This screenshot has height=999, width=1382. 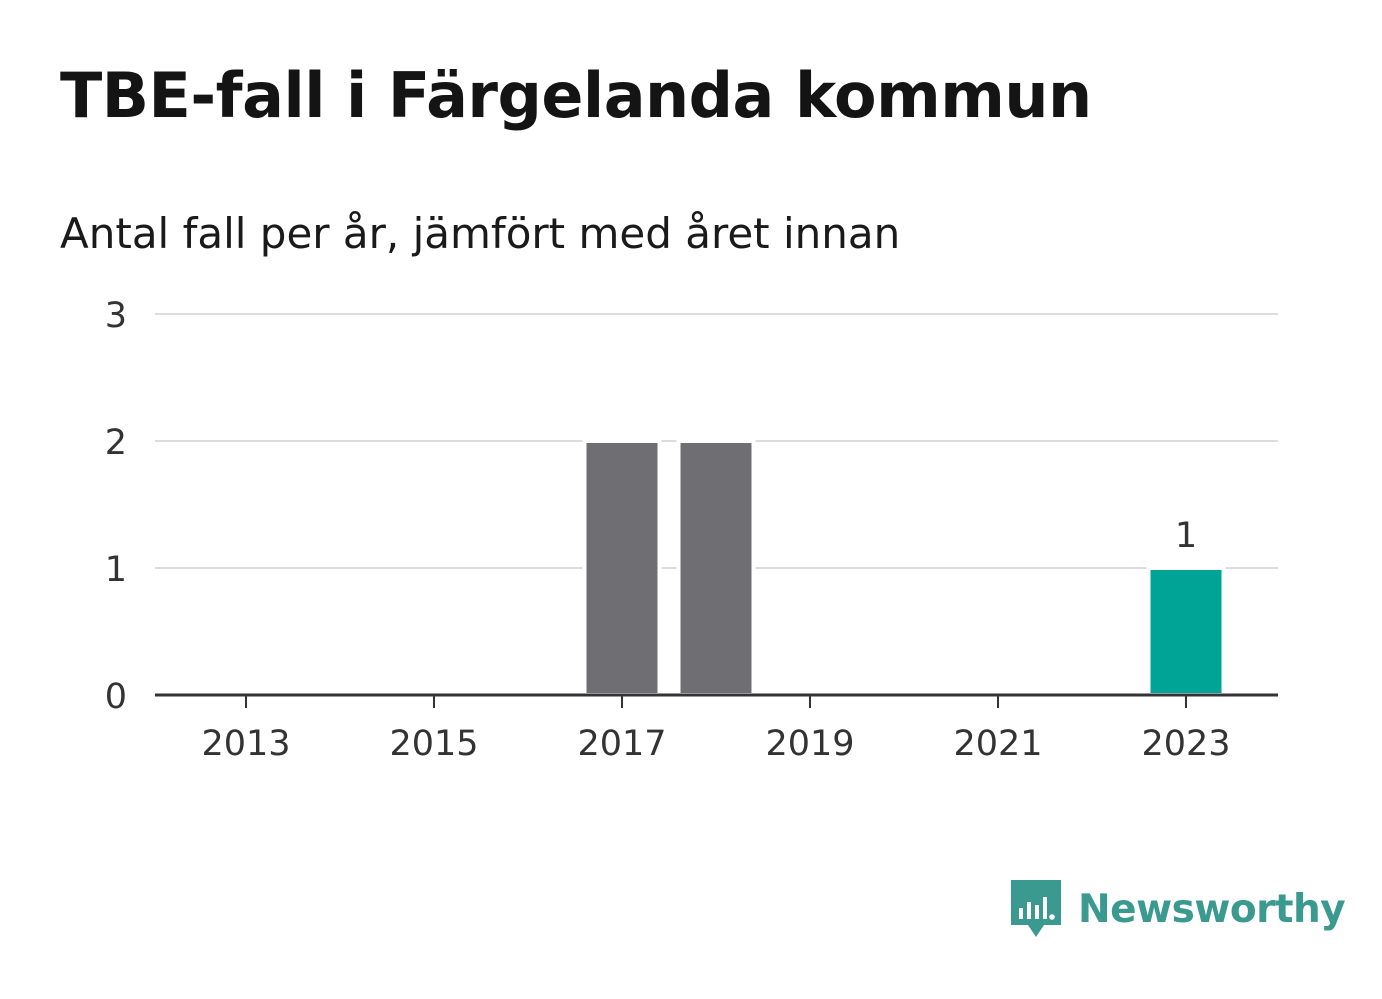 What do you see at coordinates (1052, 917) in the screenshot?
I see `logo-dot` at bounding box center [1052, 917].